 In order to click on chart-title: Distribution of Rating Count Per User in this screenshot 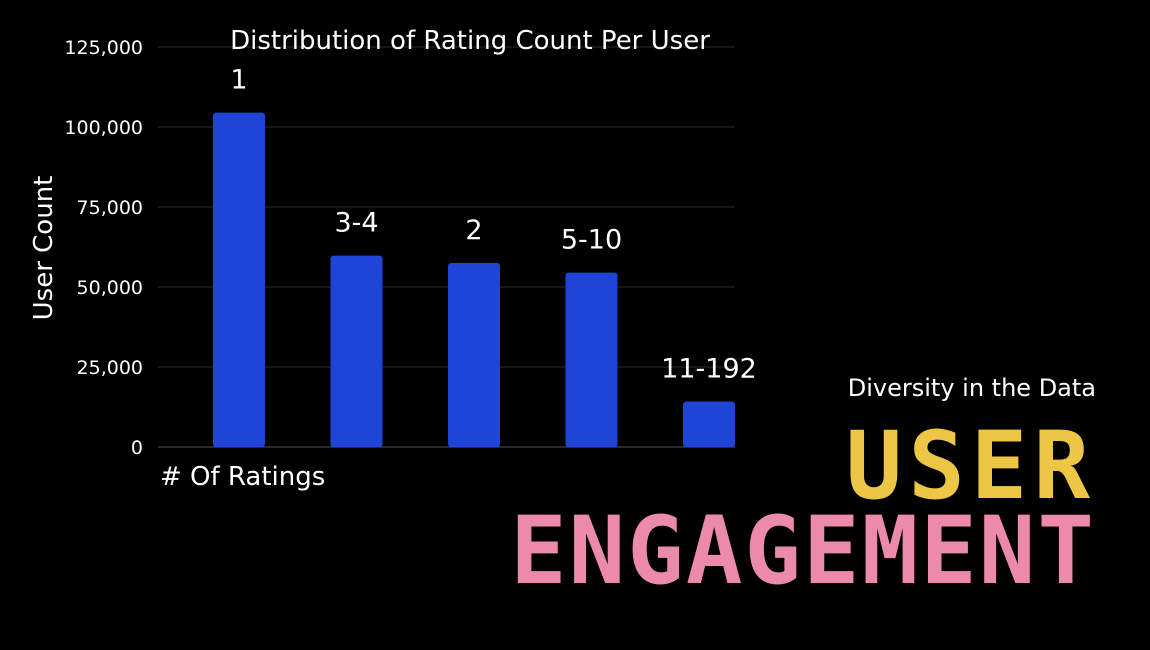, I will do `click(470, 41)`.